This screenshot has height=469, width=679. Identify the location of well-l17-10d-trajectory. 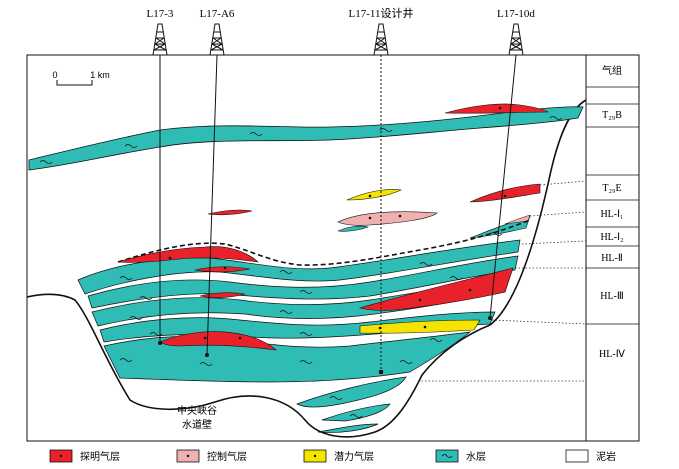
(503, 186).